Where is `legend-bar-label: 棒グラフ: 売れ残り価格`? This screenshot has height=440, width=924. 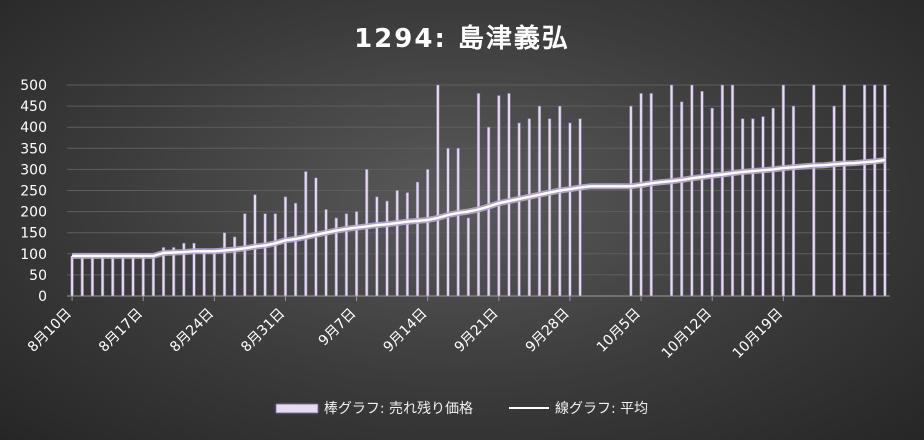
legend-bar-label: 棒グラフ: 売れ残り価格 is located at coordinates (398, 409).